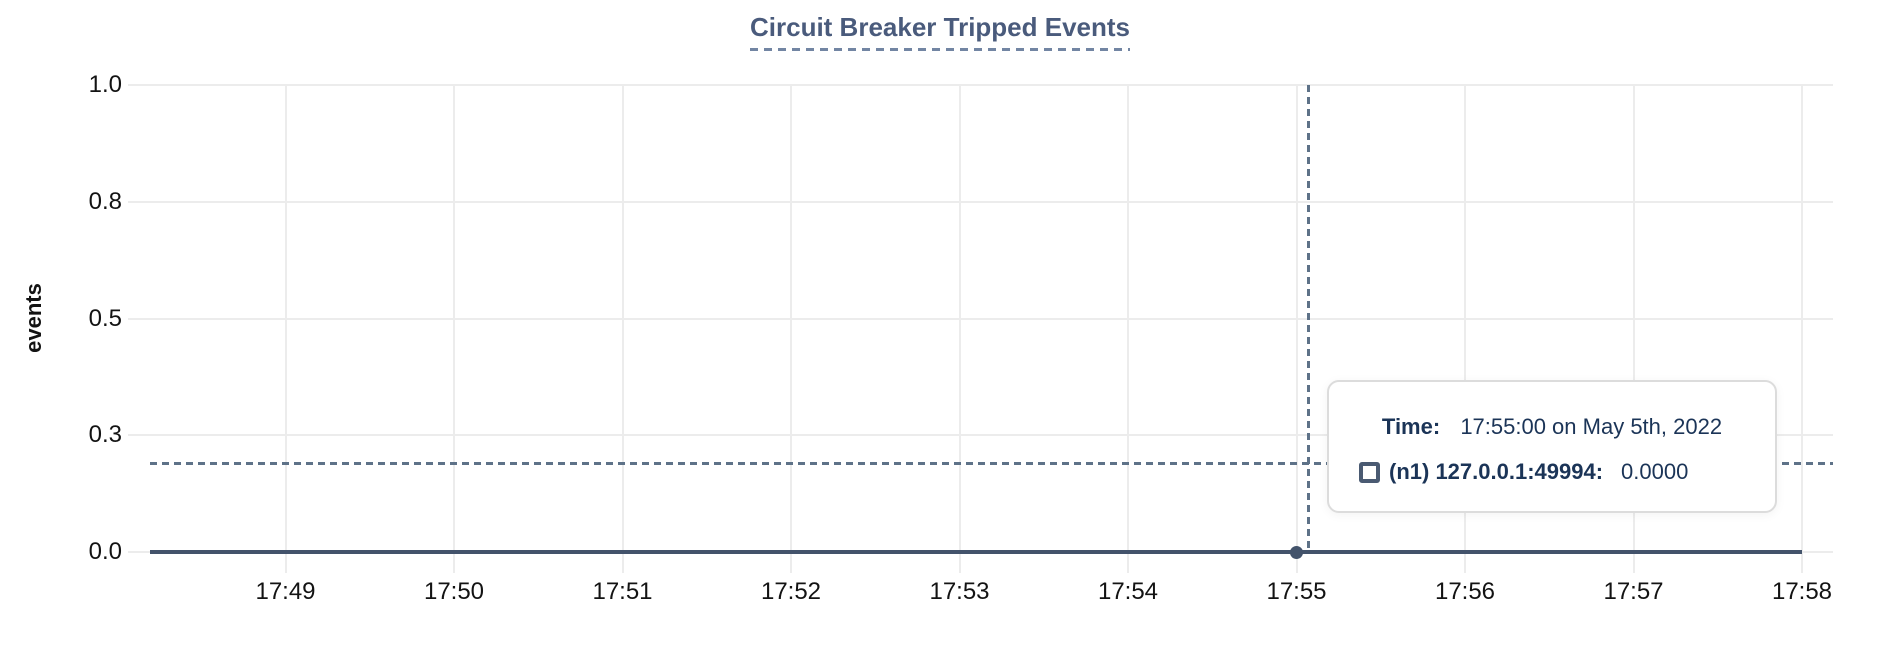 This screenshot has width=1880, height=646. What do you see at coordinates (622, 562) in the screenshot?
I see `x-tick-17:51` at bounding box center [622, 562].